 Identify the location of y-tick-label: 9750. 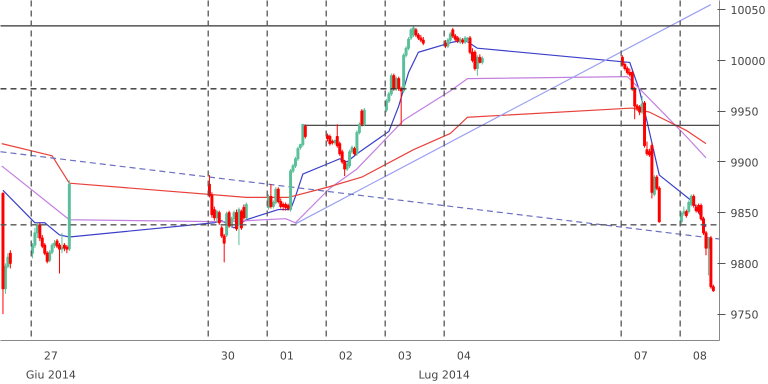
(744, 315).